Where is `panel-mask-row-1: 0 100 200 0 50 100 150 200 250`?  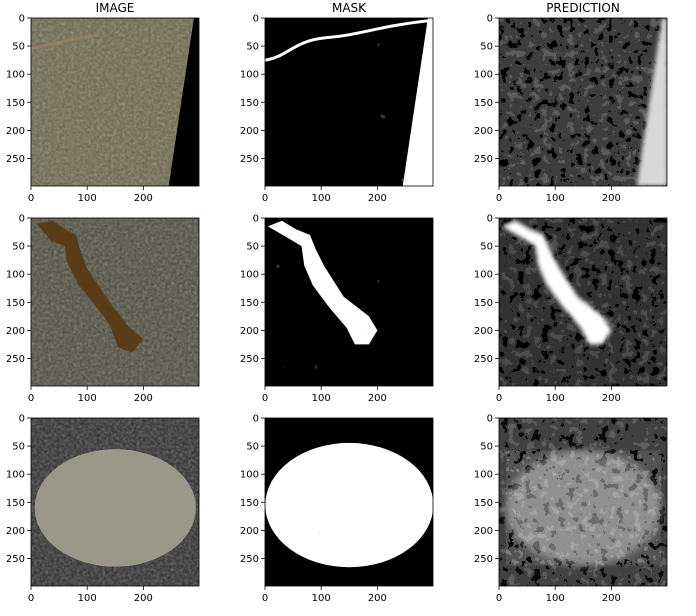
panel-mask-row-1: 0 100 200 0 50 100 150 200 250 is located at coordinates (337, 109).